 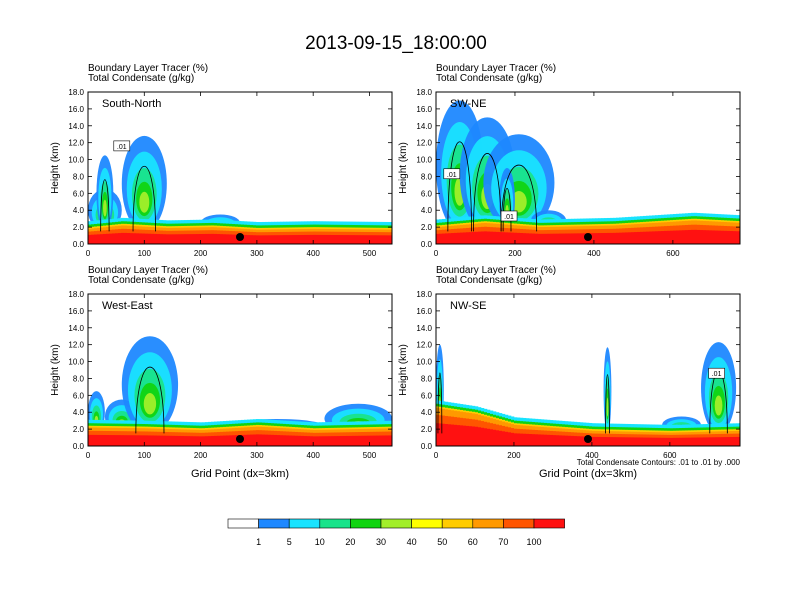 I want to click on x-tick-label: 300, so click(x=257, y=253).